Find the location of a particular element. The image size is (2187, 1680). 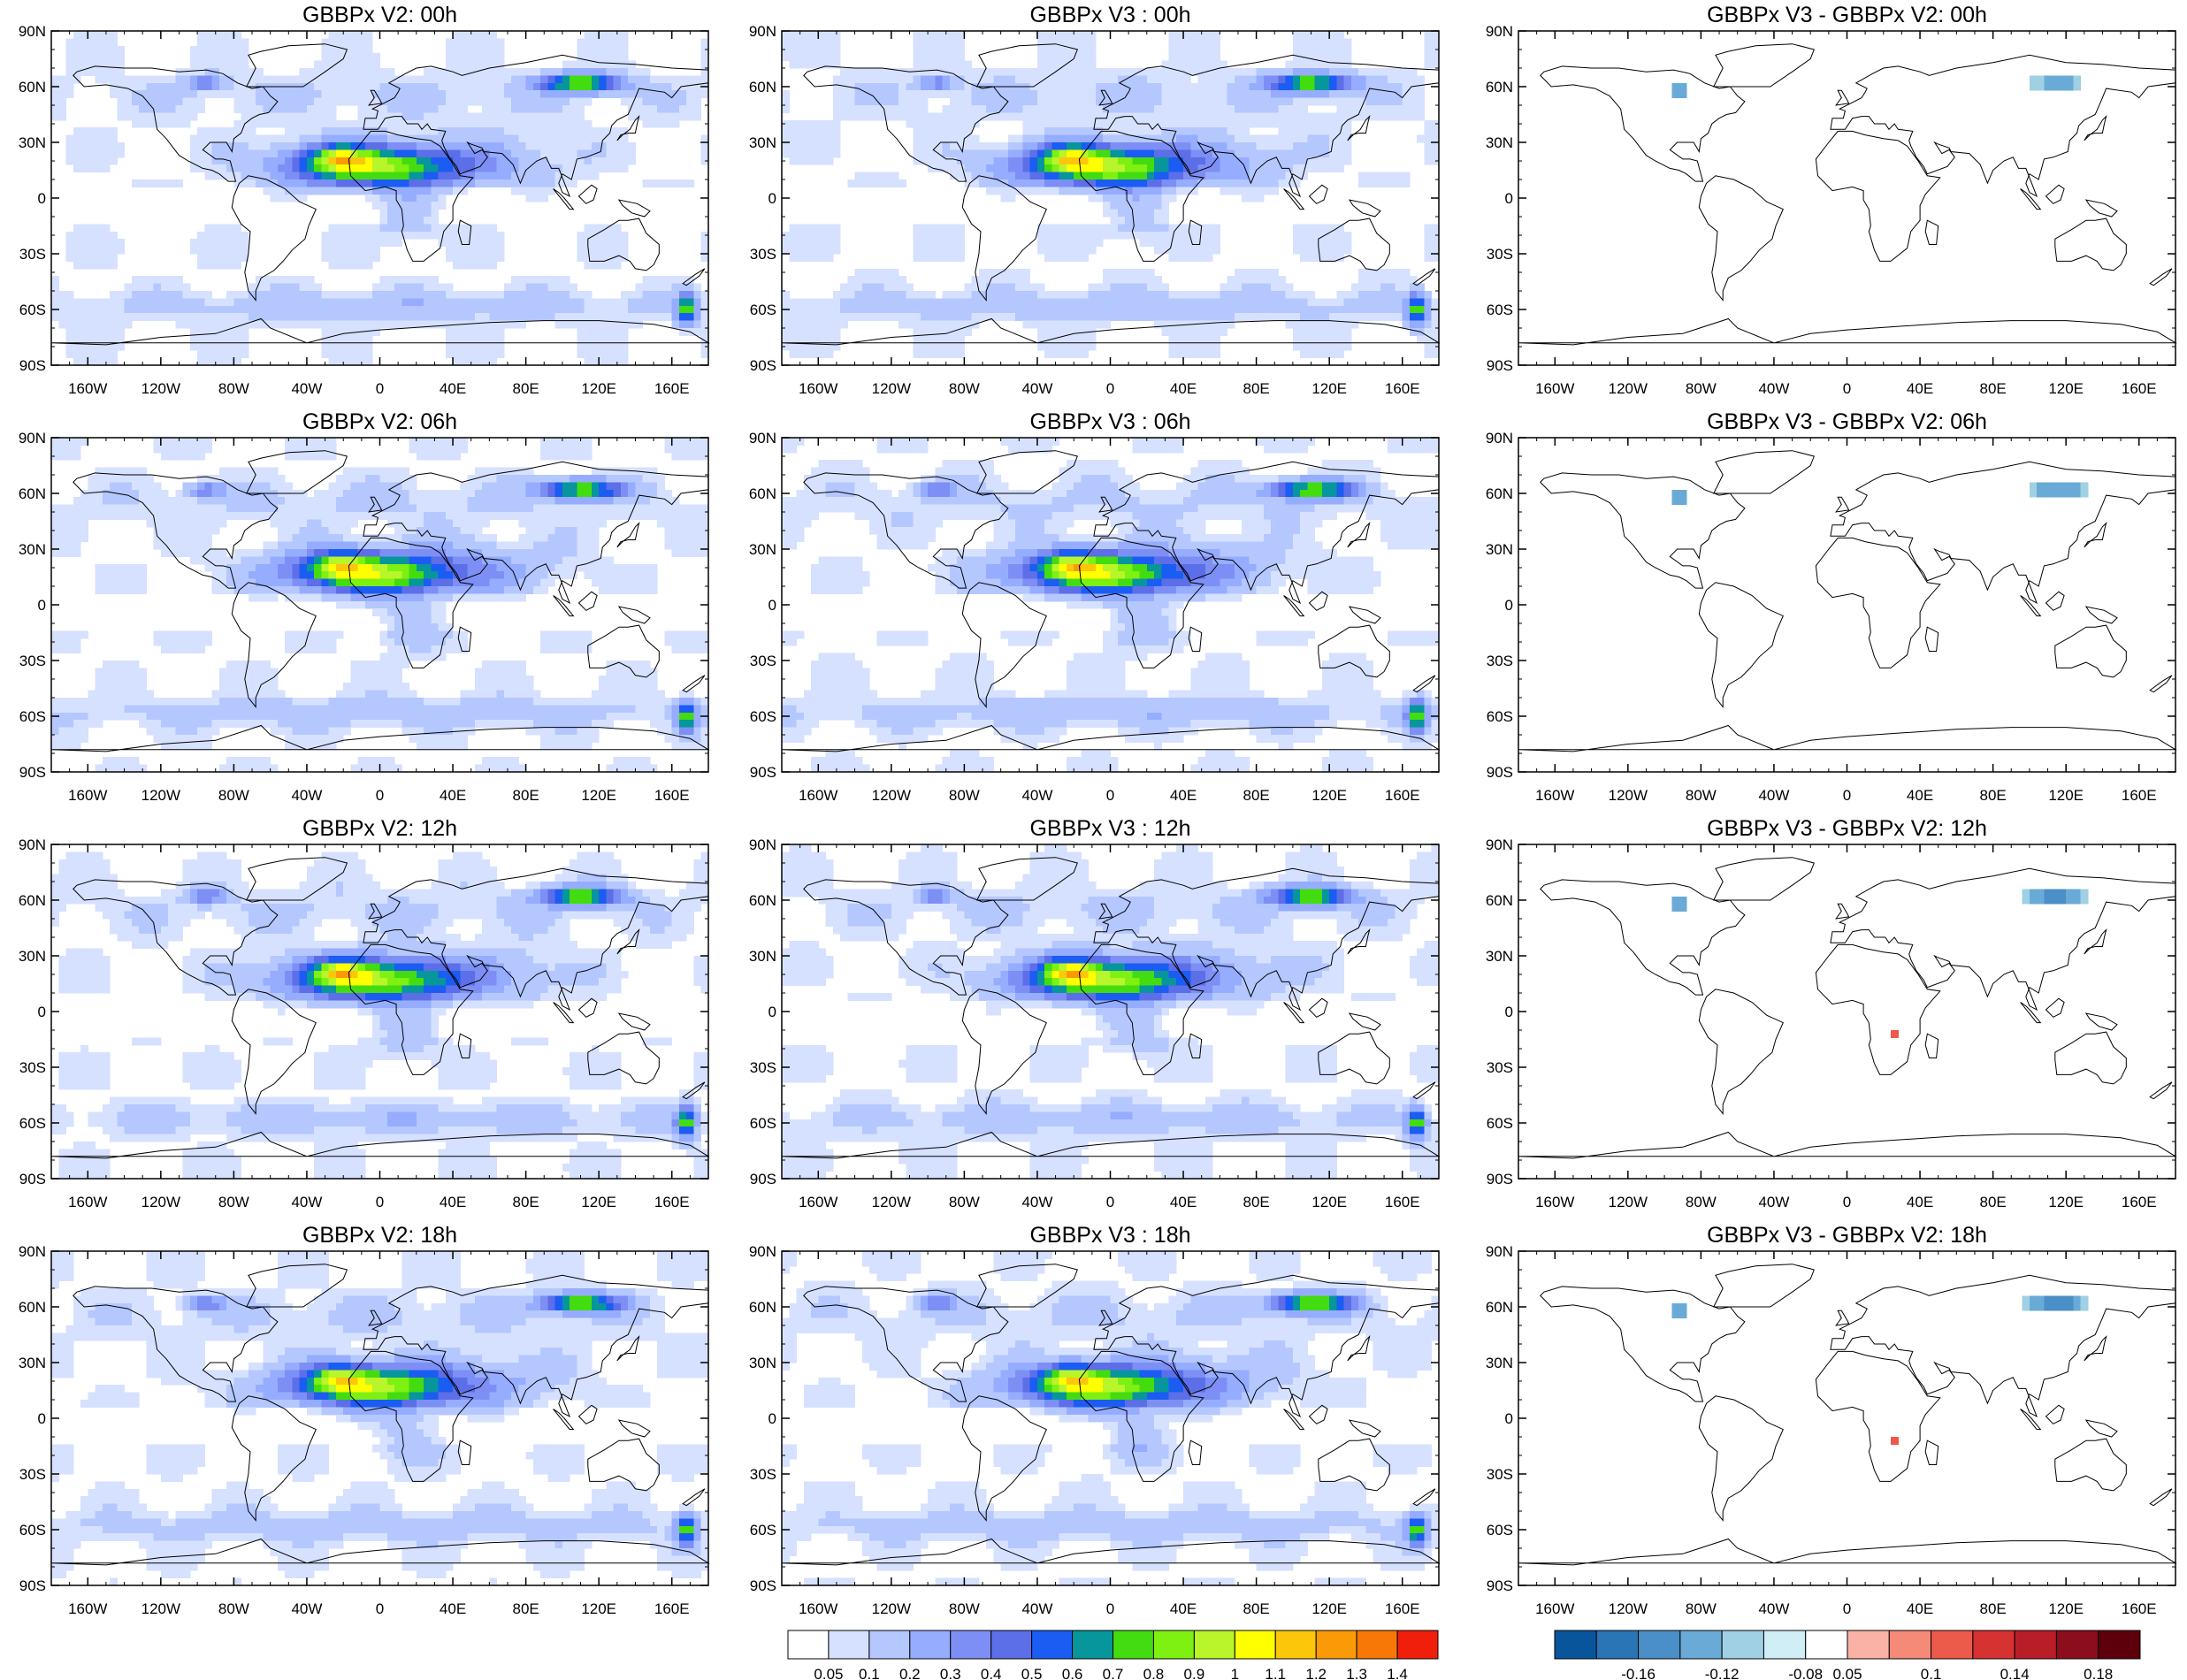

coastline is located at coordinates (587, 194).